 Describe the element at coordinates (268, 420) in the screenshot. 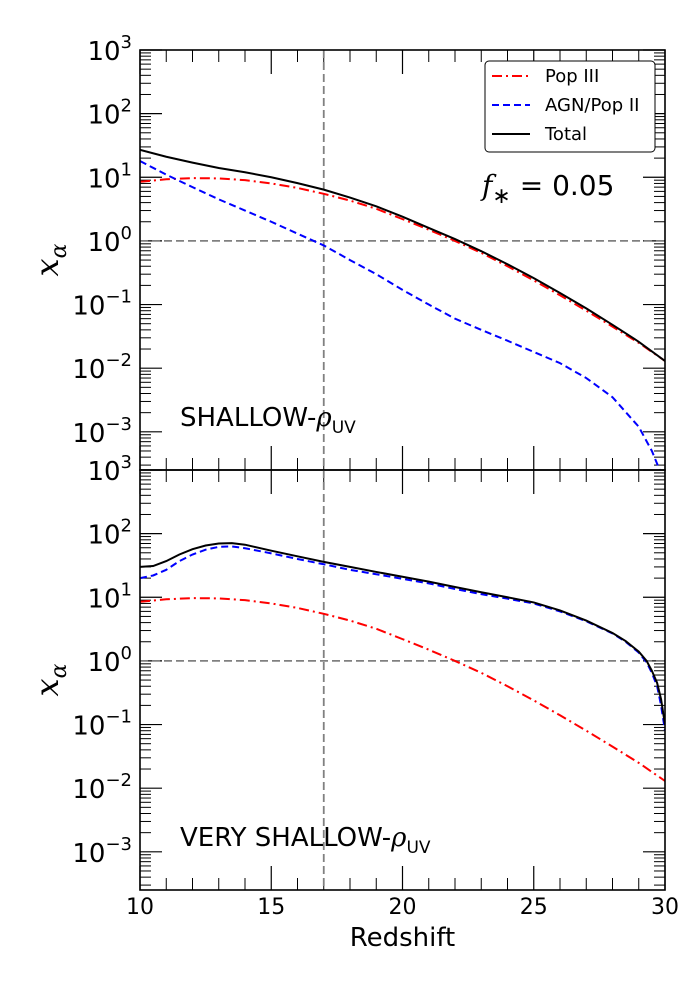

I see `panel-label: SHALLOW-ρUV` at that location.